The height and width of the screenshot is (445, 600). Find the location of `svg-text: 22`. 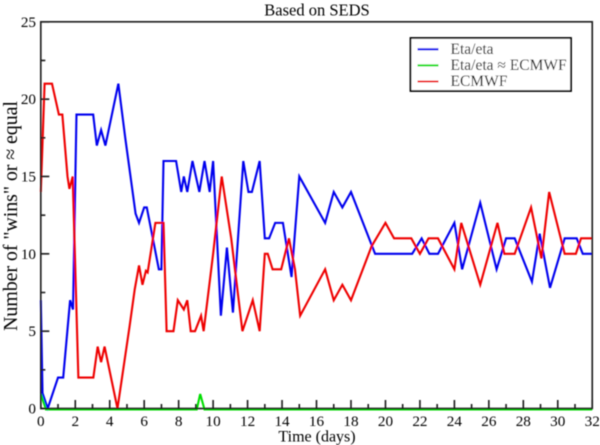

svg-text: 22 is located at coordinates (419, 421).